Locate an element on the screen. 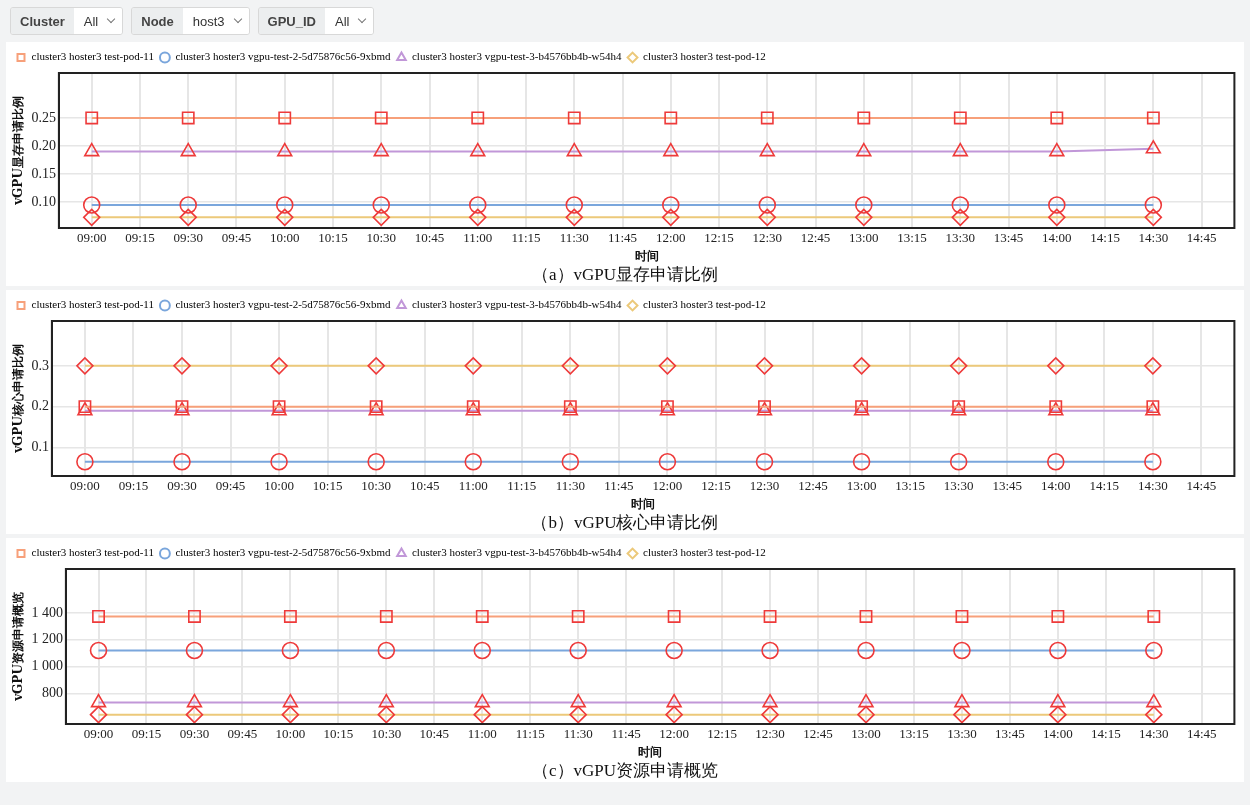 The width and height of the screenshot is (1250, 805). text: （a）vGPU显存申请比例 is located at coordinates (625, 275).